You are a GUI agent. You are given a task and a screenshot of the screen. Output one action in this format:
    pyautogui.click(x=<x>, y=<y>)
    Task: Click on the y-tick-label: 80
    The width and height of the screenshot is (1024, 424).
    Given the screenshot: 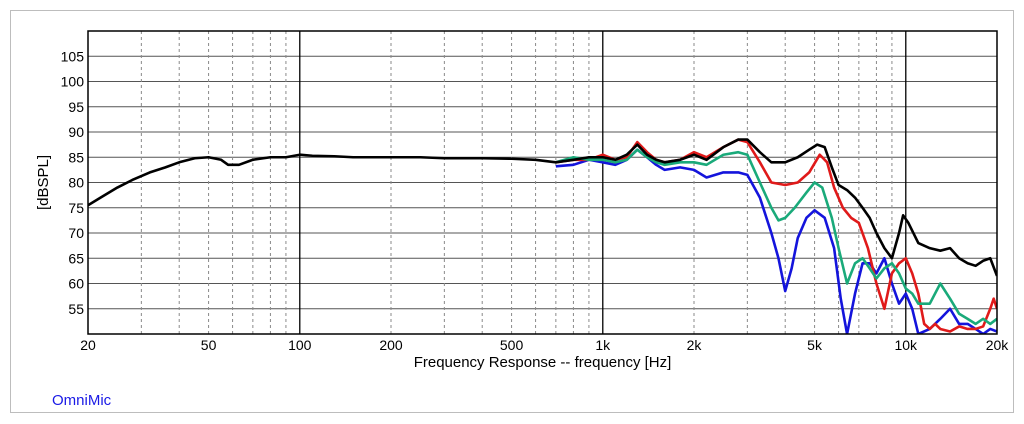 What is the action you would take?
    pyautogui.click(x=76, y=183)
    